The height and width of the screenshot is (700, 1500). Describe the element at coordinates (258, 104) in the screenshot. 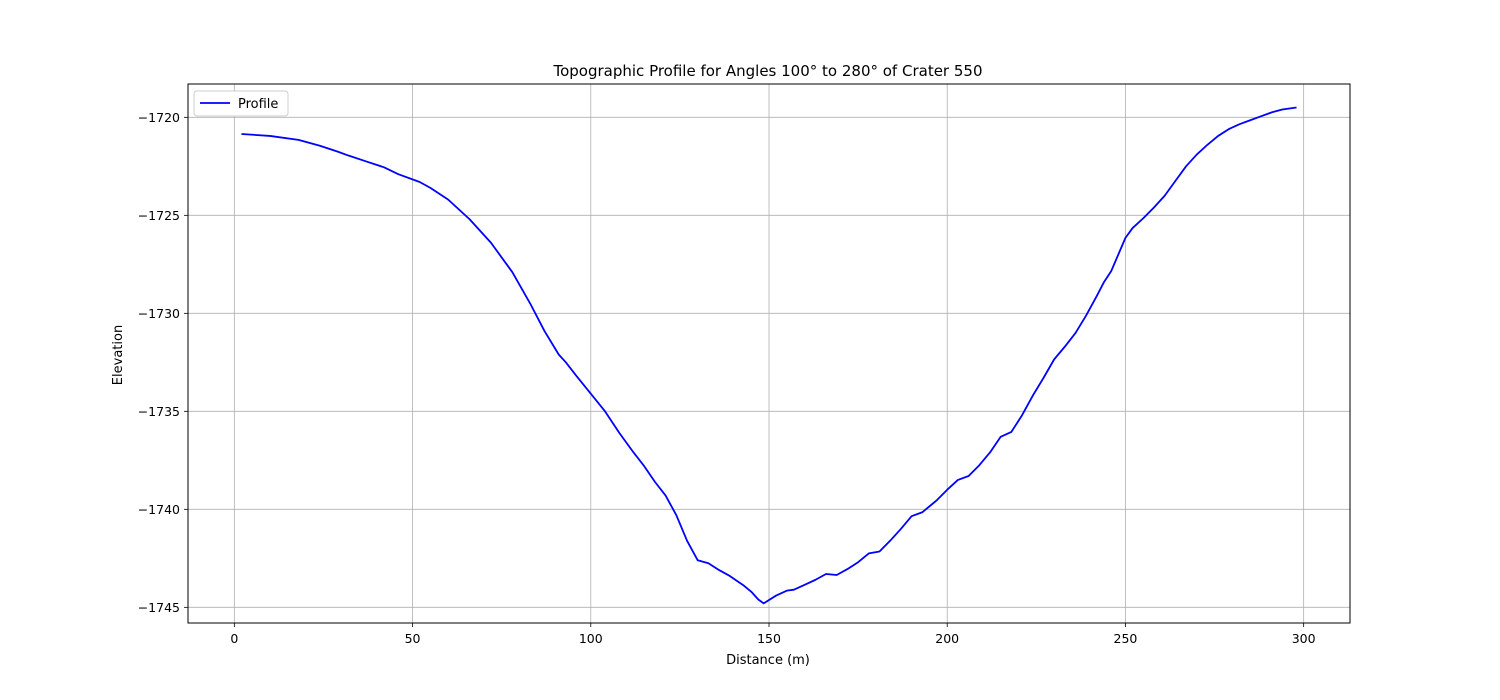

I see `legend-label-profile: Profile` at that location.